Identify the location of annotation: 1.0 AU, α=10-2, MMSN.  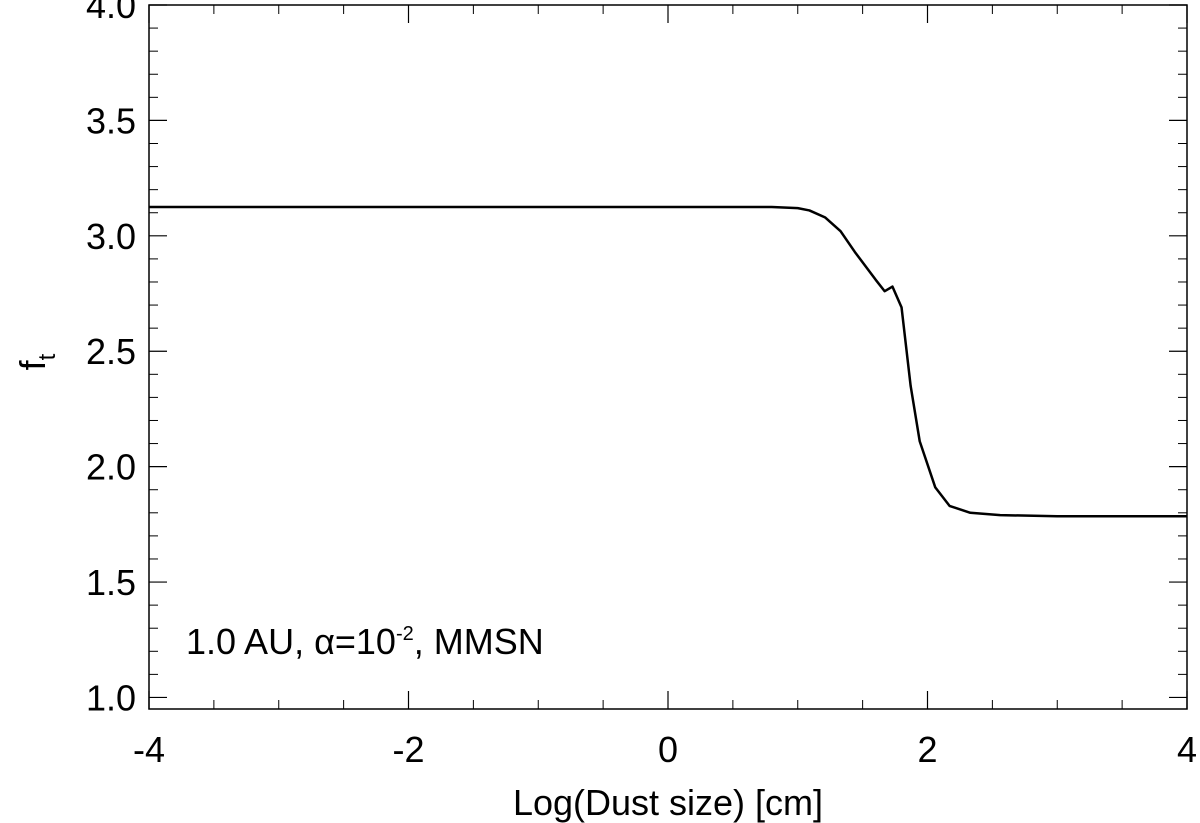
(365, 641).